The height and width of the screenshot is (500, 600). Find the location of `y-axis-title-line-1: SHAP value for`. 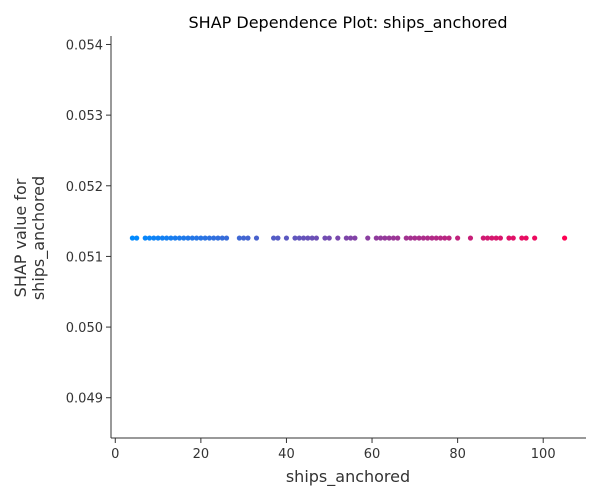

y-axis-title-line-1: SHAP value for is located at coordinates (20, 237).